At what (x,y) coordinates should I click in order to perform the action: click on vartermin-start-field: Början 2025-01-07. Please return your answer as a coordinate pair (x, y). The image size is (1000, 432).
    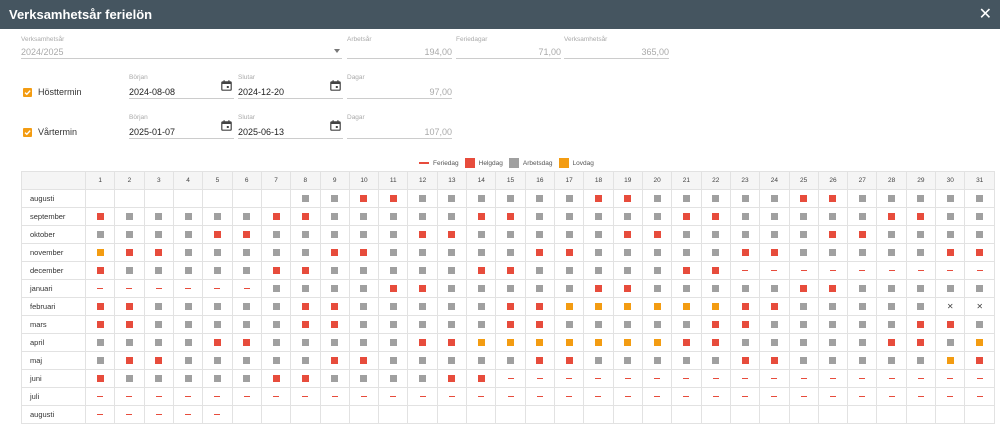
    Looking at the image, I should click on (181, 126).